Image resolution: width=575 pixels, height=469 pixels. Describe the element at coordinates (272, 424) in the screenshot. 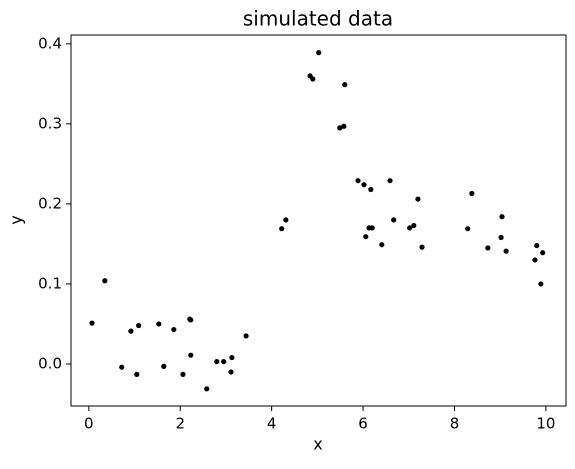

I see `x-tick-label: 4` at that location.